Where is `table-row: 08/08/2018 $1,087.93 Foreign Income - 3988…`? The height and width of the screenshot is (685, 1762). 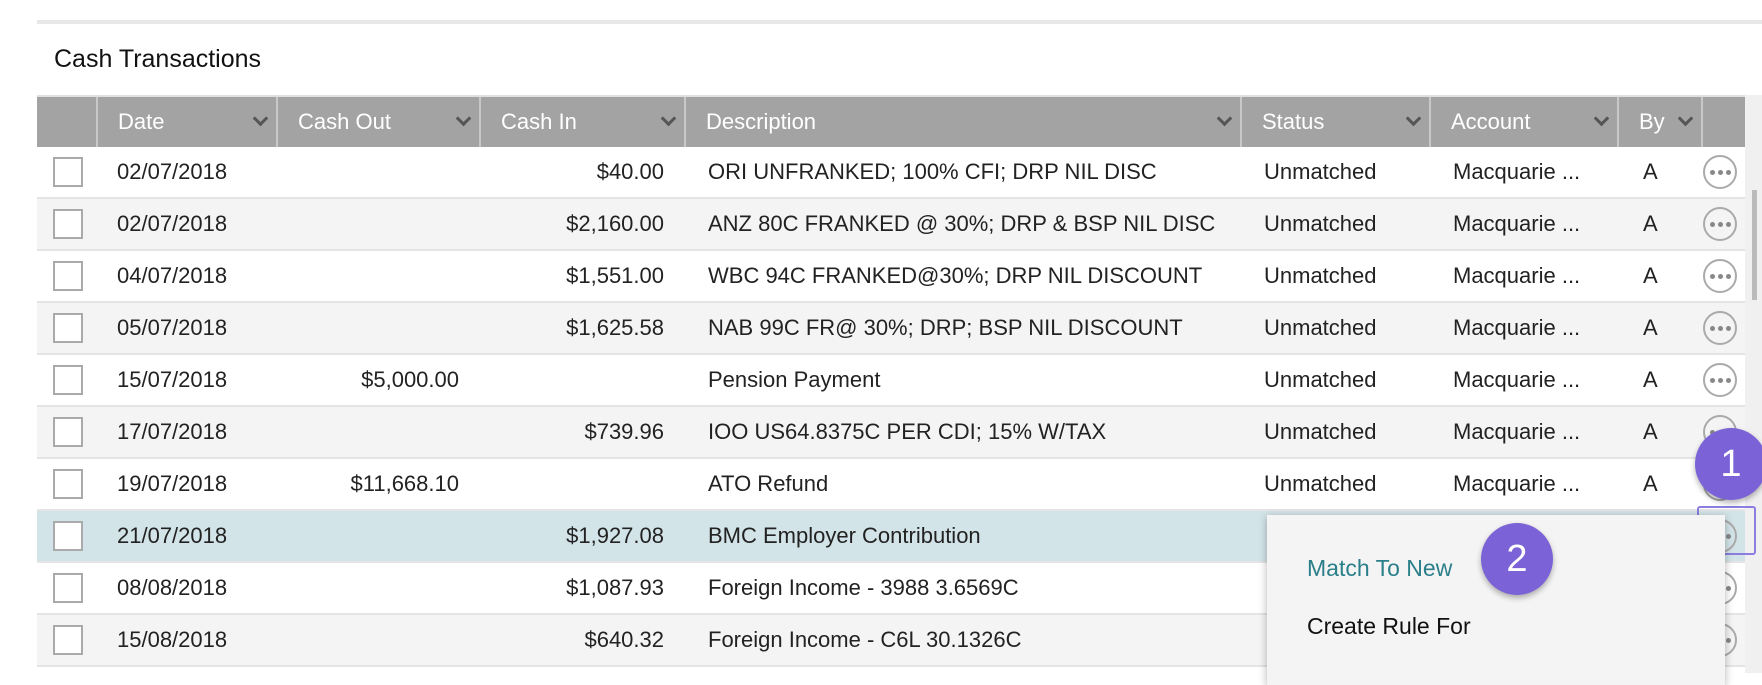 table-row: 08/08/2018 $1,087.93 Foreign Income - 3988… is located at coordinates (891, 589).